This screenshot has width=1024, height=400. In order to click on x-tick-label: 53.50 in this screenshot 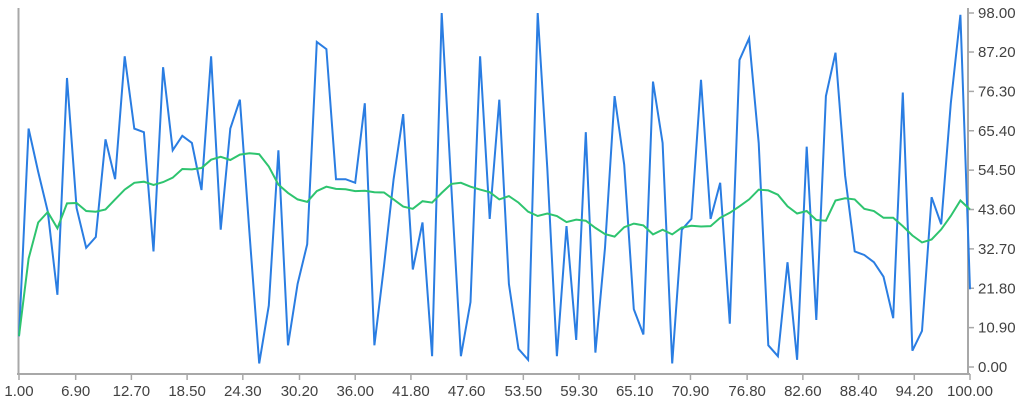, I will do `click(524, 391)`.